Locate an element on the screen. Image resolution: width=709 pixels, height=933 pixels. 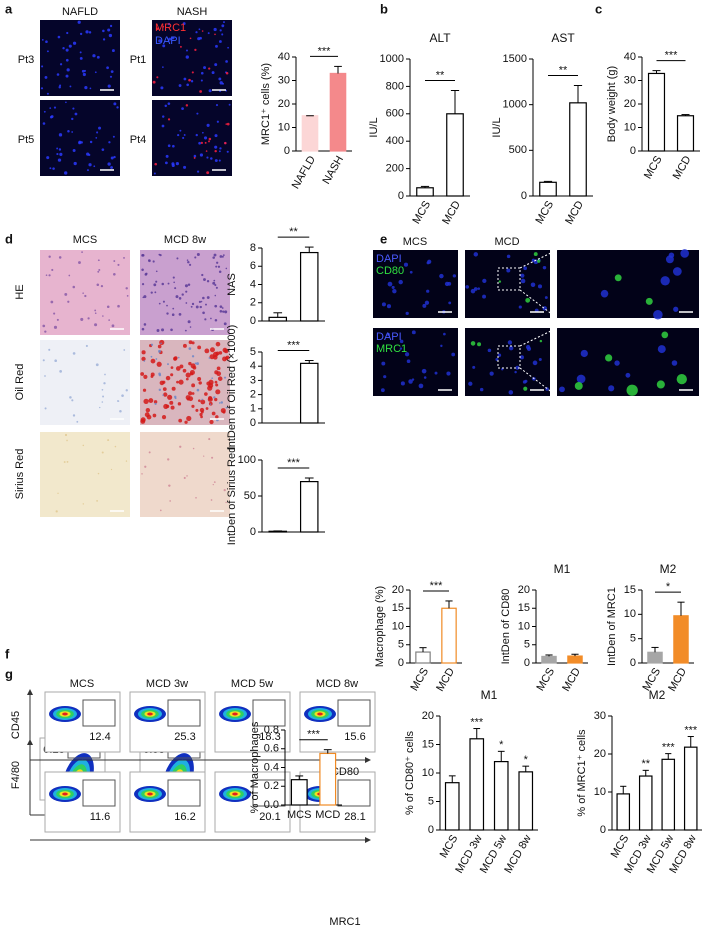
x-tick-label: MCD is located at coordinates (571, 680).